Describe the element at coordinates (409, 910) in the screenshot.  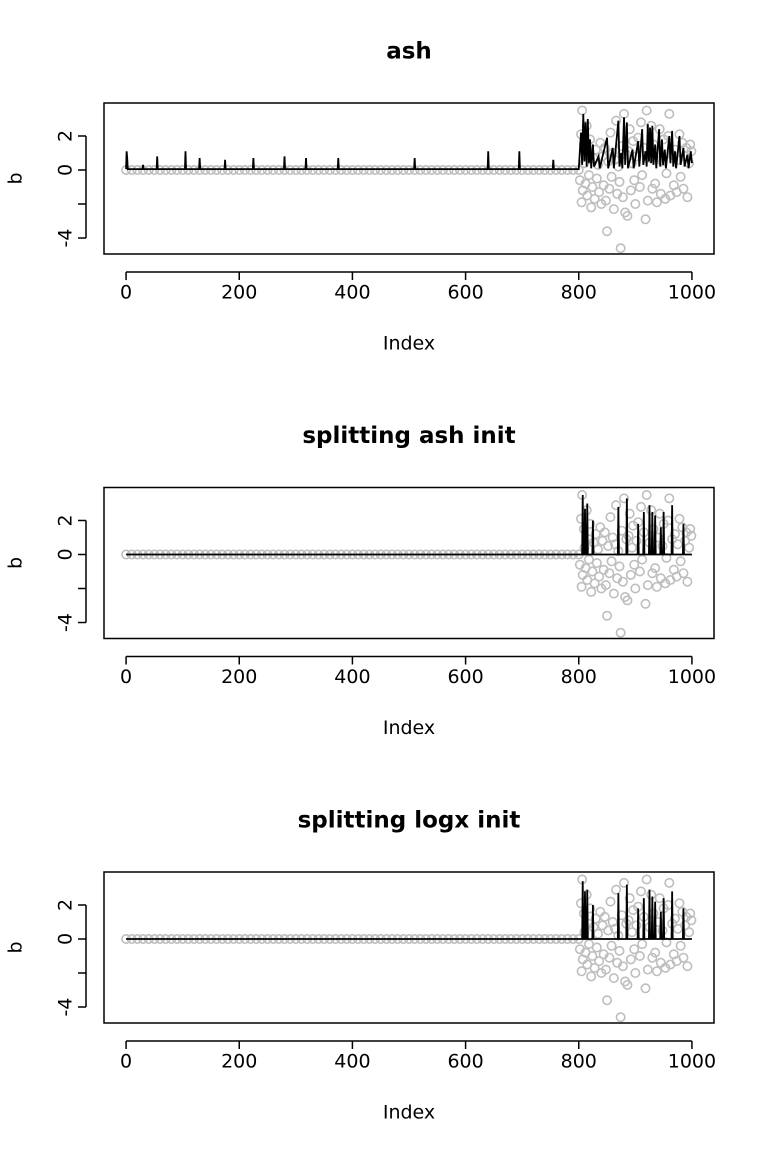
I see `data-line` at that location.